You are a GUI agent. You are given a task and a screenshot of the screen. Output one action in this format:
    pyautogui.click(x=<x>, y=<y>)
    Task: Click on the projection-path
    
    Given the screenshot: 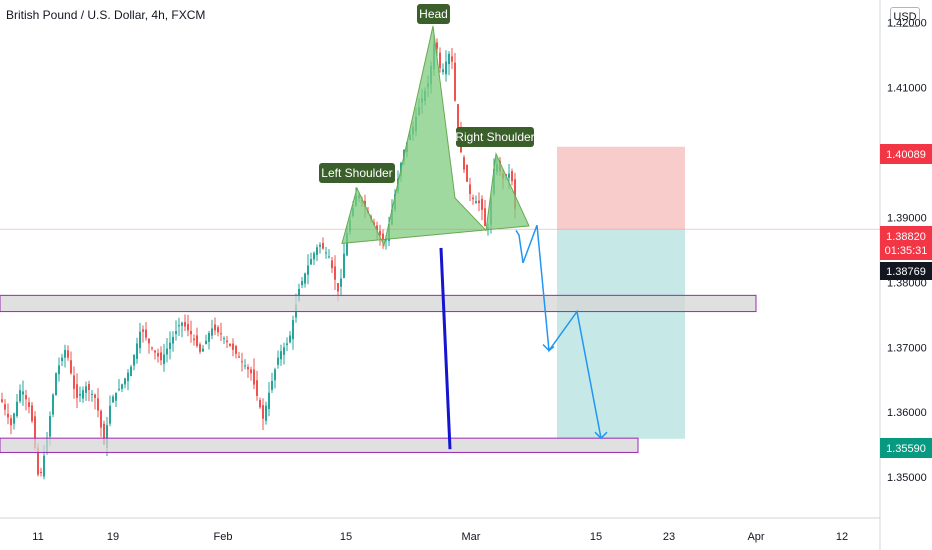 What is the action you would take?
    pyautogui.click(x=558, y=331)
    